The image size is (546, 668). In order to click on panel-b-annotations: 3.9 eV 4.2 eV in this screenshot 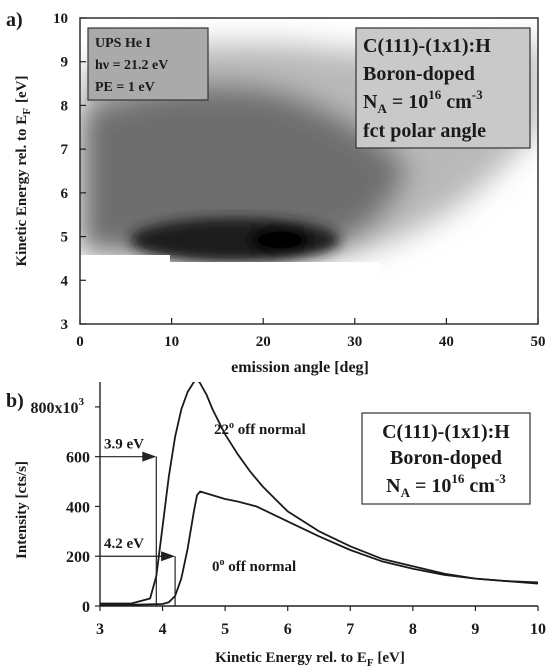, I will do `click(138, 521)`.